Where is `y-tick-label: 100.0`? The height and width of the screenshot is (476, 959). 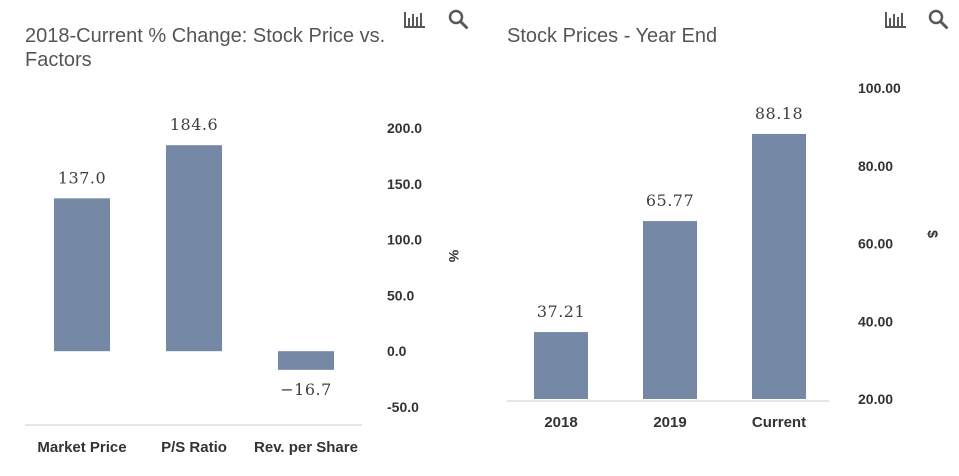
y-tick-label: 100.0 is located at coordinates (404, 240).